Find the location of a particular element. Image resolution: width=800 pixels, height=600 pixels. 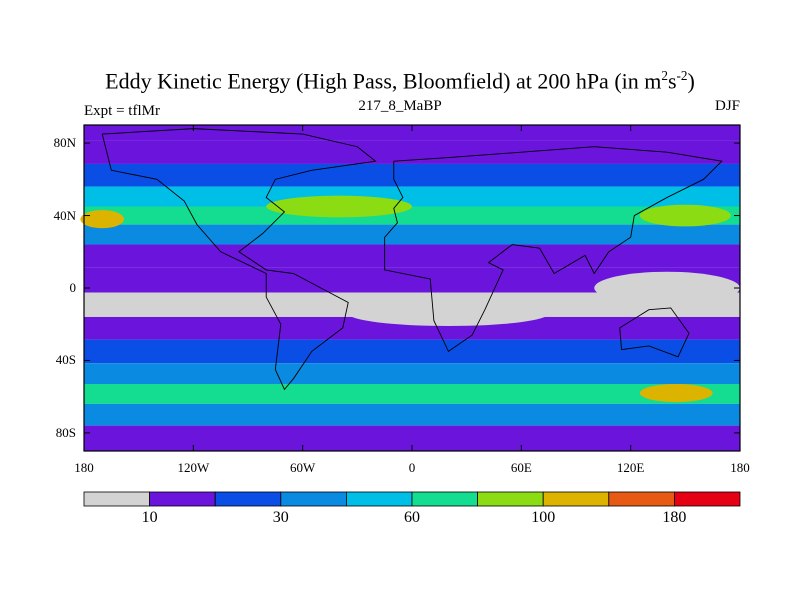

y-tick-label: 0 is located at coordinates (73, 287).